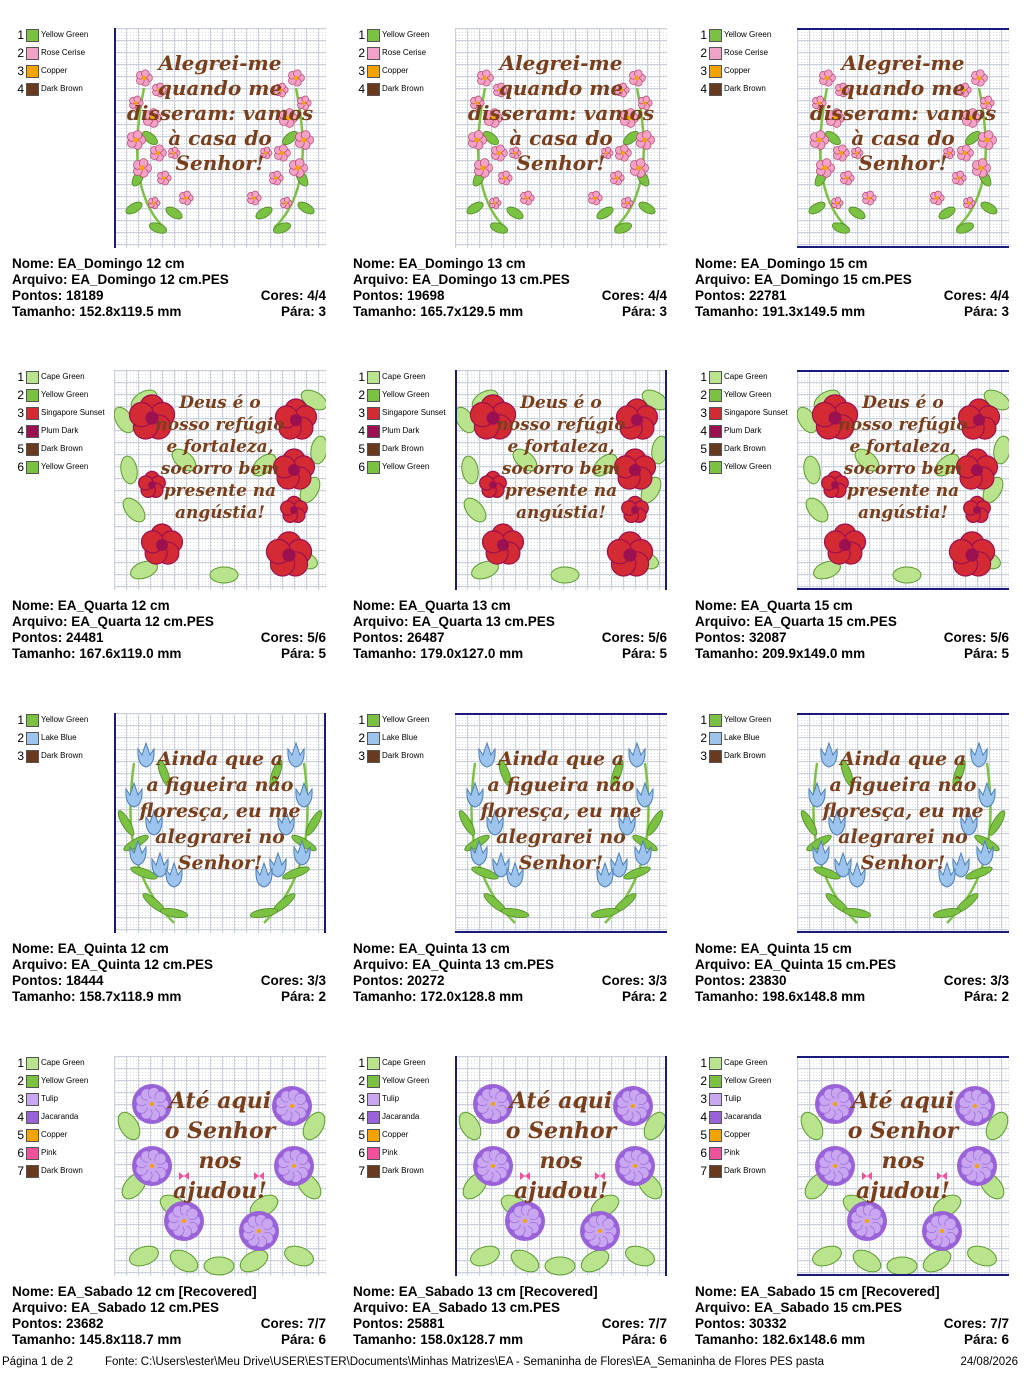 The image size is (1024, 1386). What do you see at coordinates (756, 412) in the screenshot?
I see `color-name: Singapore Sunset` at bounding box center [756, 412].